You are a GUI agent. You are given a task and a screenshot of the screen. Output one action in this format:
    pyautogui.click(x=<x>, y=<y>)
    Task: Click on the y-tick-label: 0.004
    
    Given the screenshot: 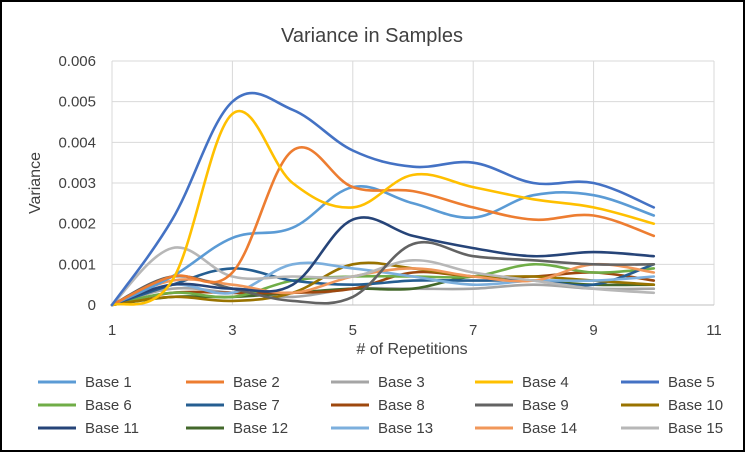 What is the action you would take?
    pyautogui.click(x=77, y=142)
    